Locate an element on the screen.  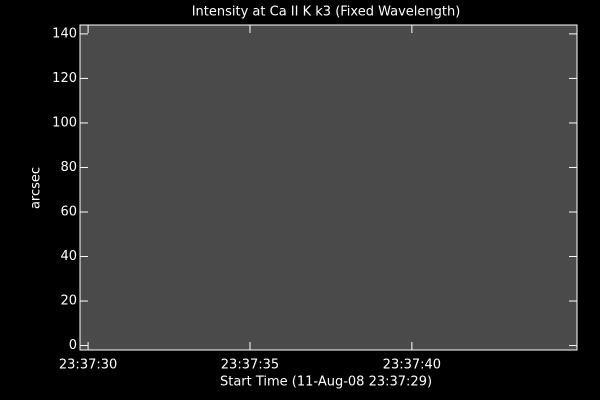
x-tick-label: 23:37:40 is located at coordinates (412, 365).